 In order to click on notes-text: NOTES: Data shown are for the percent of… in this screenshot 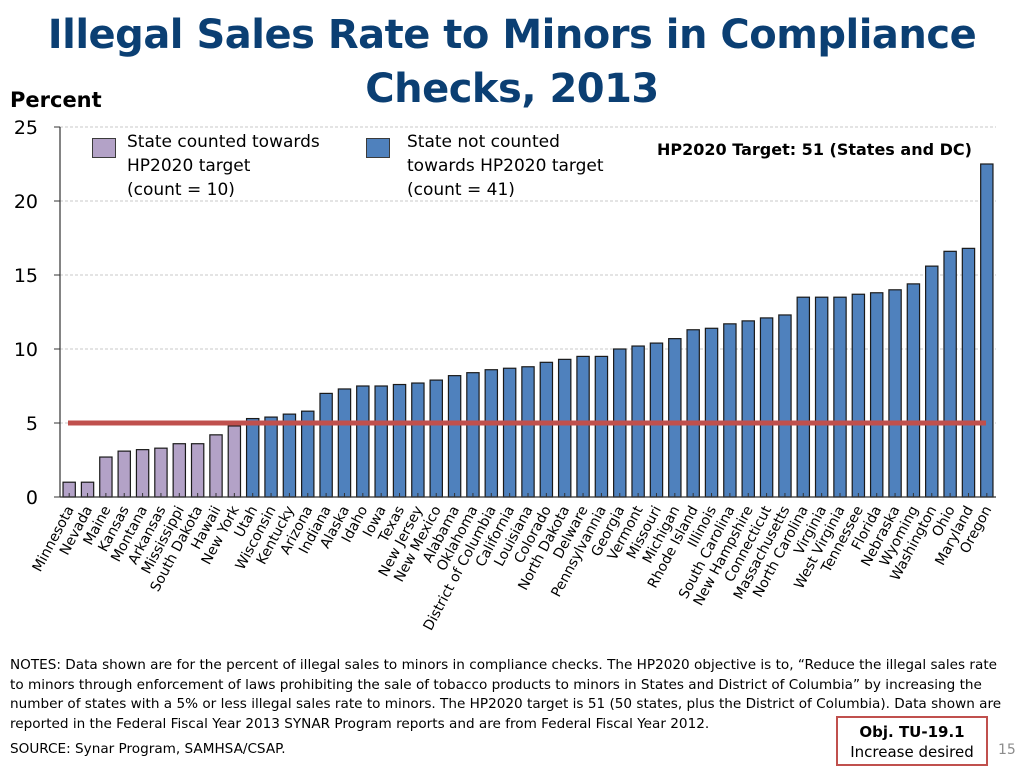, I will do `click(506, 694)`.